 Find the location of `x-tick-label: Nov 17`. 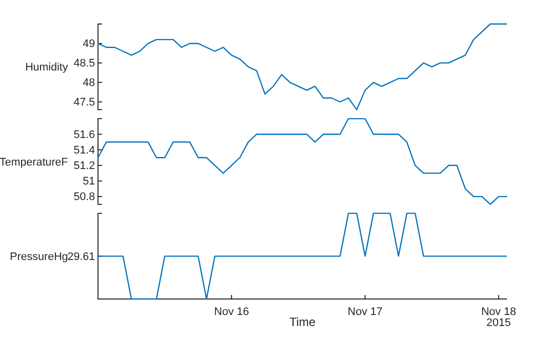

x-tick-label: Nov 17 is located at coordinates (365, 312).